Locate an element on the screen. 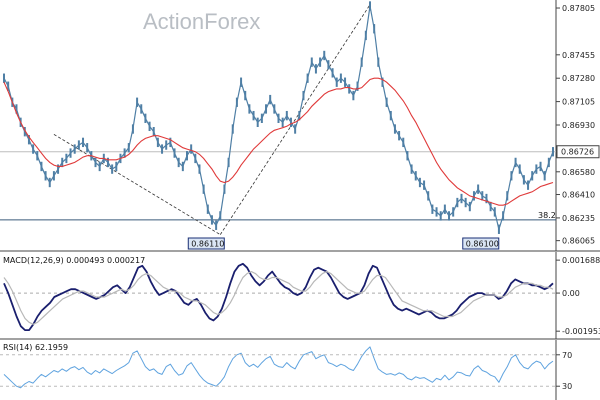  y-tick-label: 0.87105 is located at coordinates (578, 102).